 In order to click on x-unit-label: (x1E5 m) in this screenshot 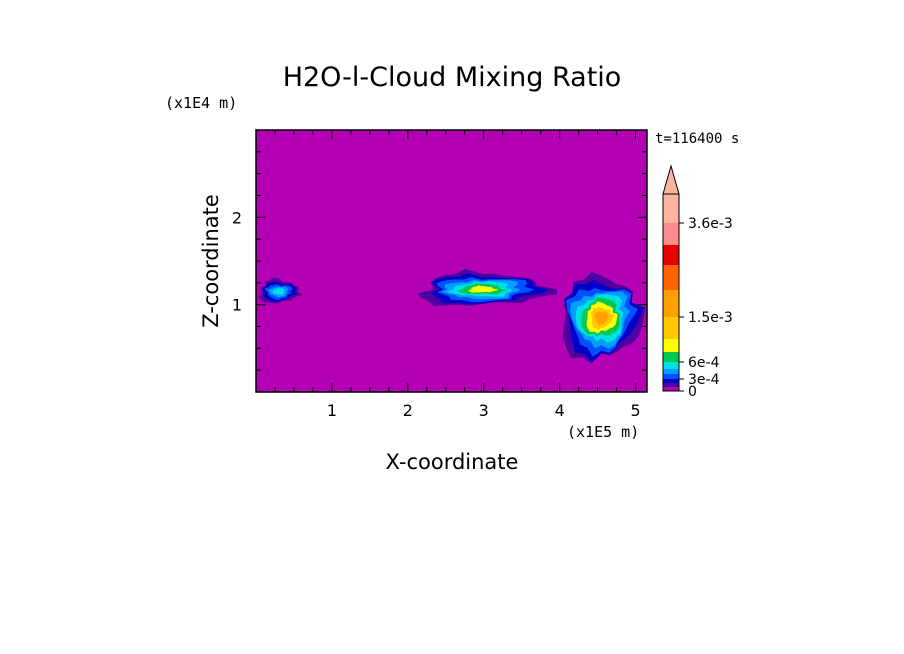, I will do `click(603, 432)`.